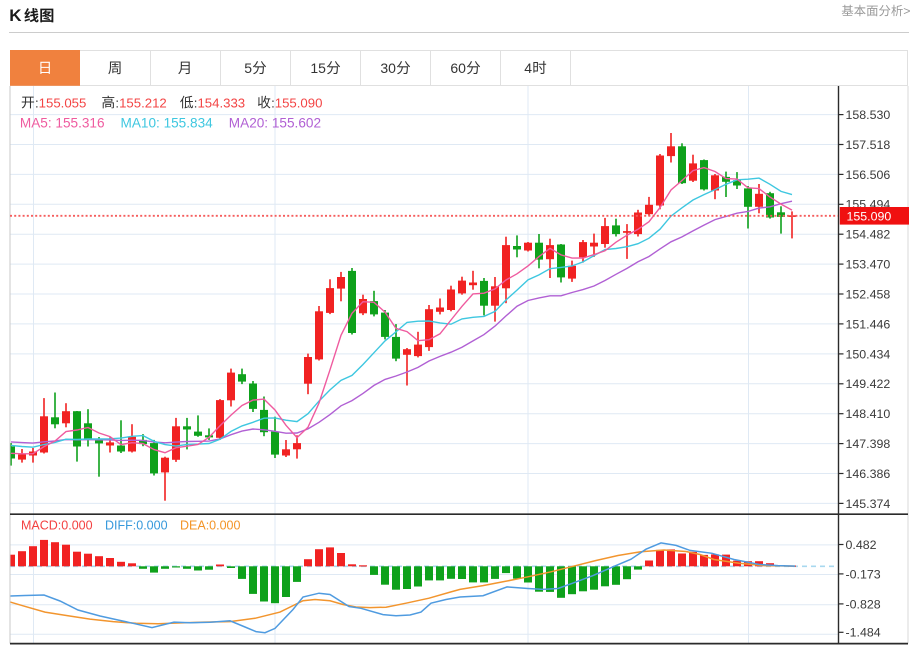 Image resolution: width=915 pixels, height=645 pixels. Describe the element at coordinates (863, 574) in the screenshot. I see `svg-text: -0.173` at that location.